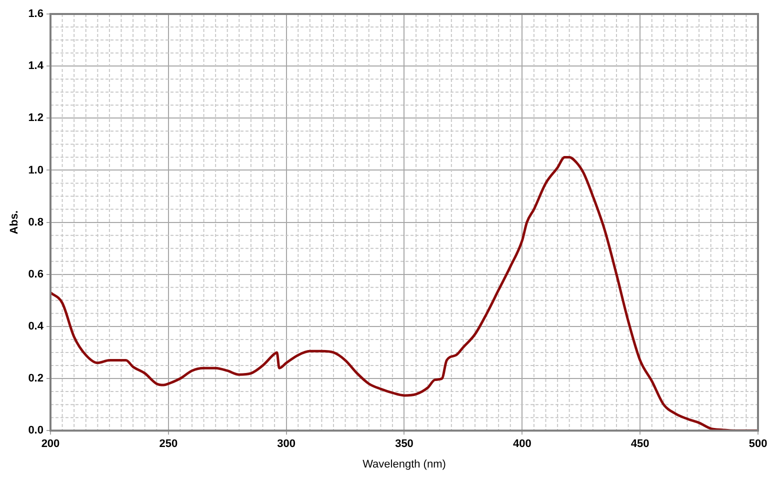  What do you see at coordinates (168, 444) in the screenshot?
I see `x-tick-label: 250` at bounding box center [168, 444].